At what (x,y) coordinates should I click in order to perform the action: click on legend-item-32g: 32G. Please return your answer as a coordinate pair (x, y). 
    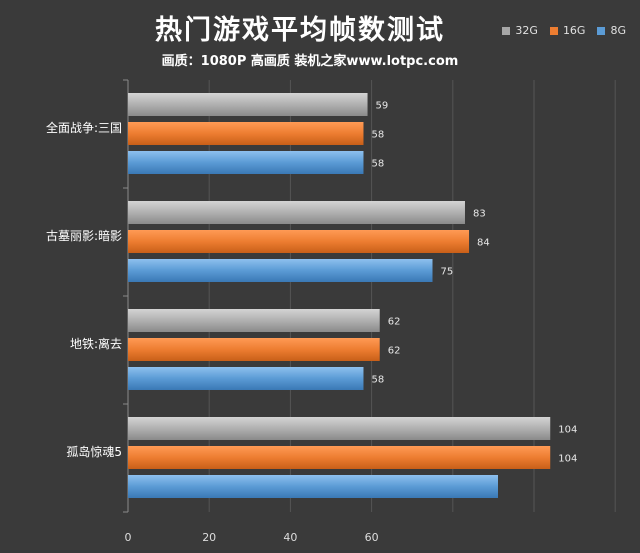
    Looking at the image, I should click on (520, 30).